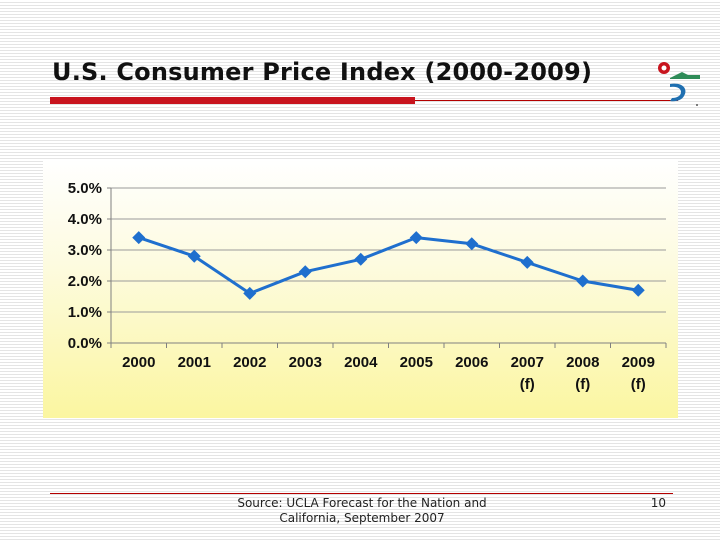  Describe the element at coordinates (679, 84) in the screenshot. I see `company-logo` at that location.